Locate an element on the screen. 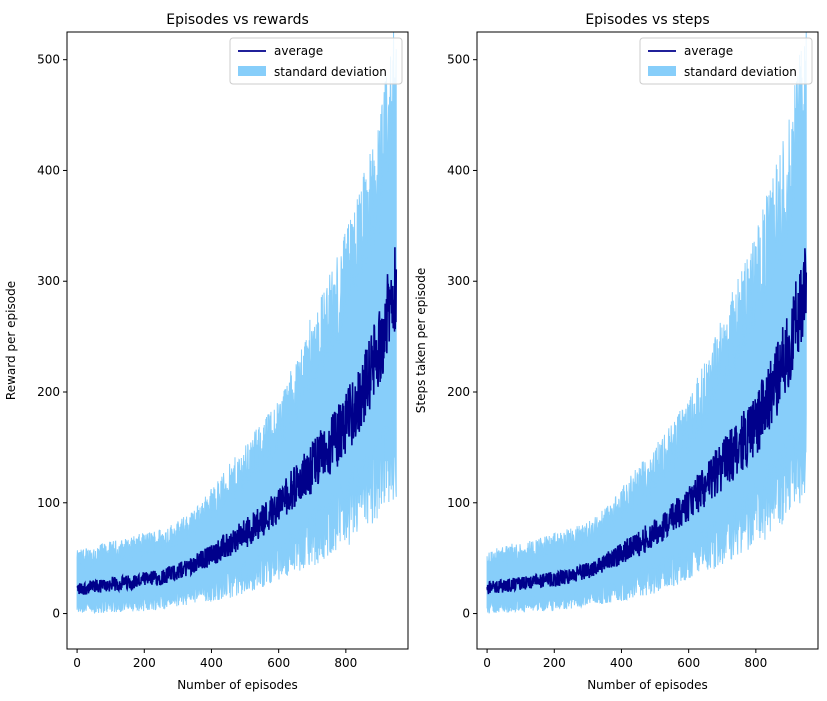  chart-title: Episodes vs rewards is located at coordinates (237, 20).